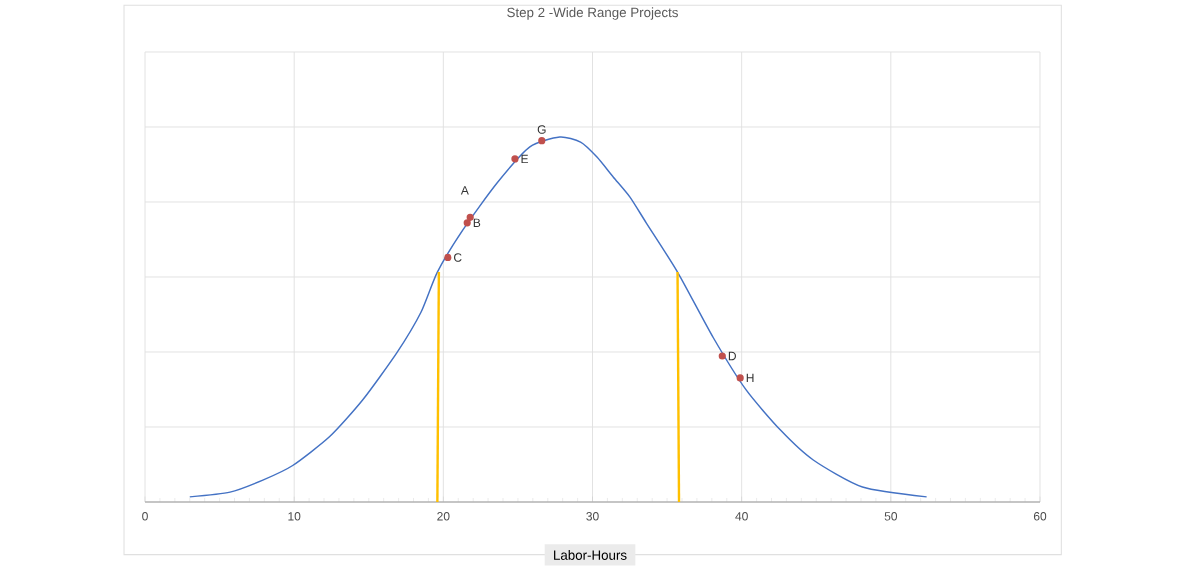 This screenshot has width=1180, height=588. I want to click on x-tick-label: 30, so click(592, 516).